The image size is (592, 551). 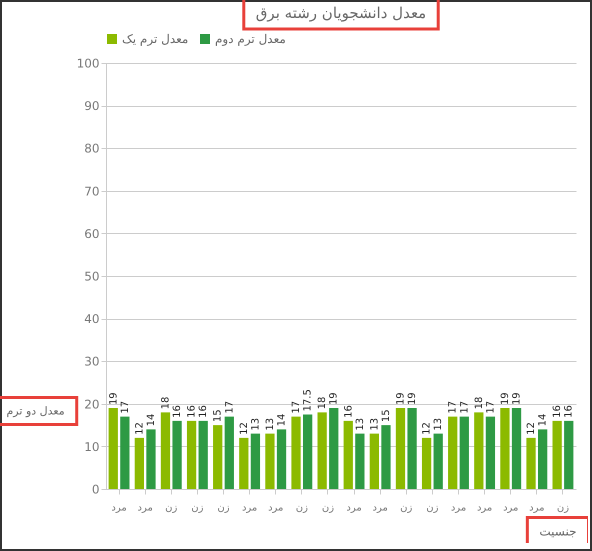 I want to click on legend-label: معدل ترم یک, so click(x=155, y=39).